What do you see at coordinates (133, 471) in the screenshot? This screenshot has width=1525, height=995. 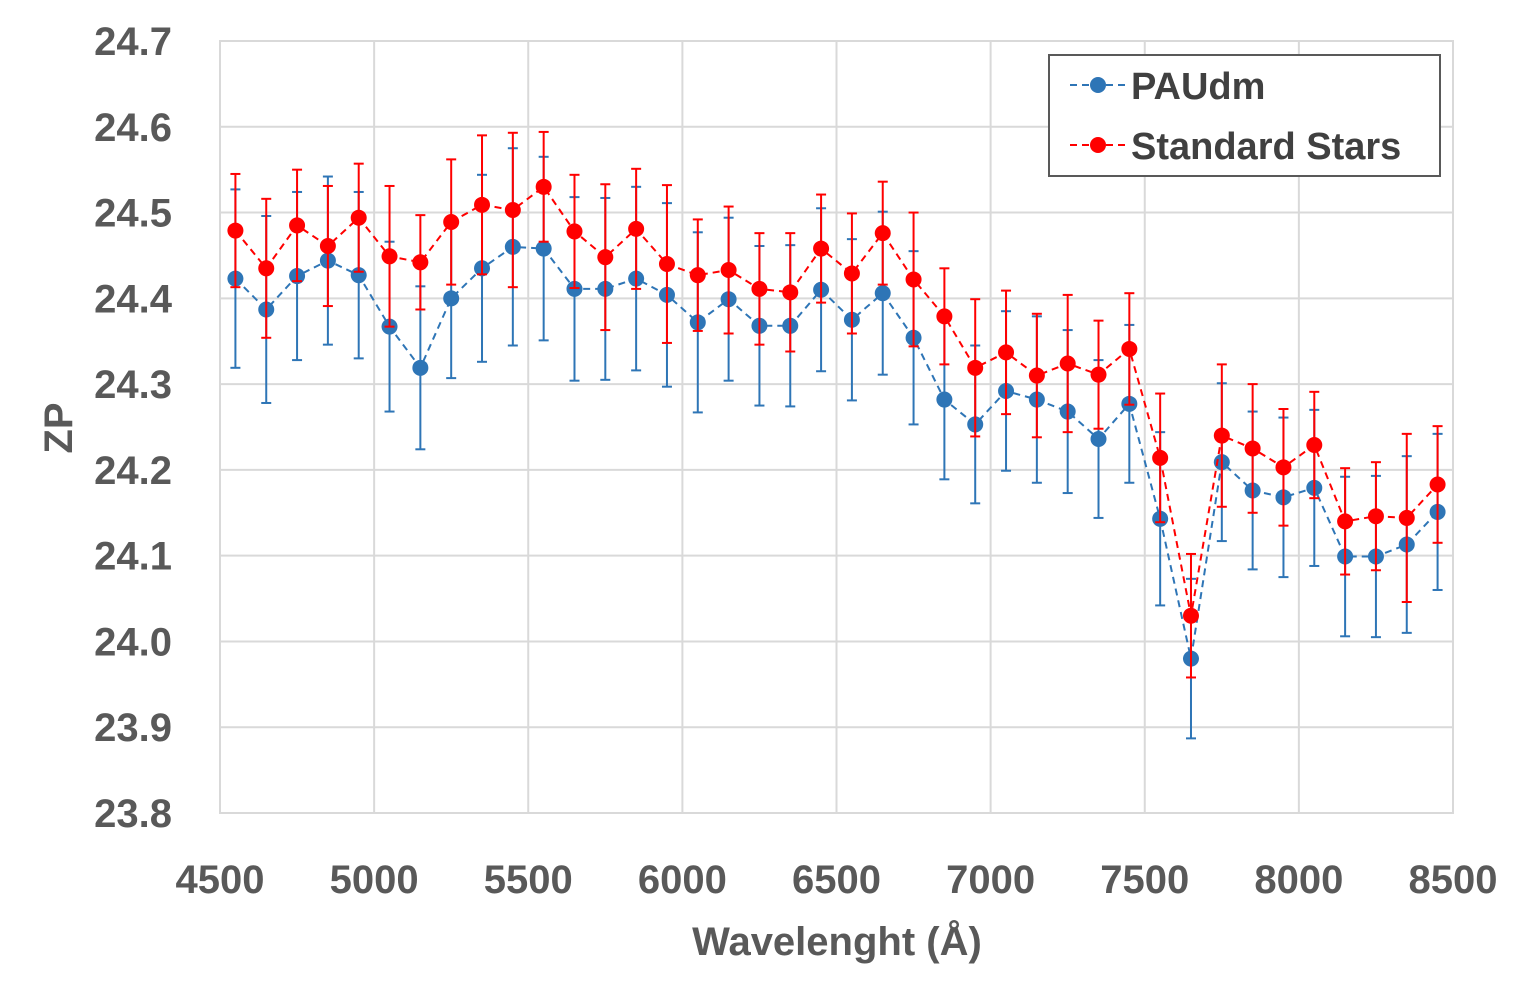 I see `y-tick-label: 24.2` at bounding box center [133, 471].